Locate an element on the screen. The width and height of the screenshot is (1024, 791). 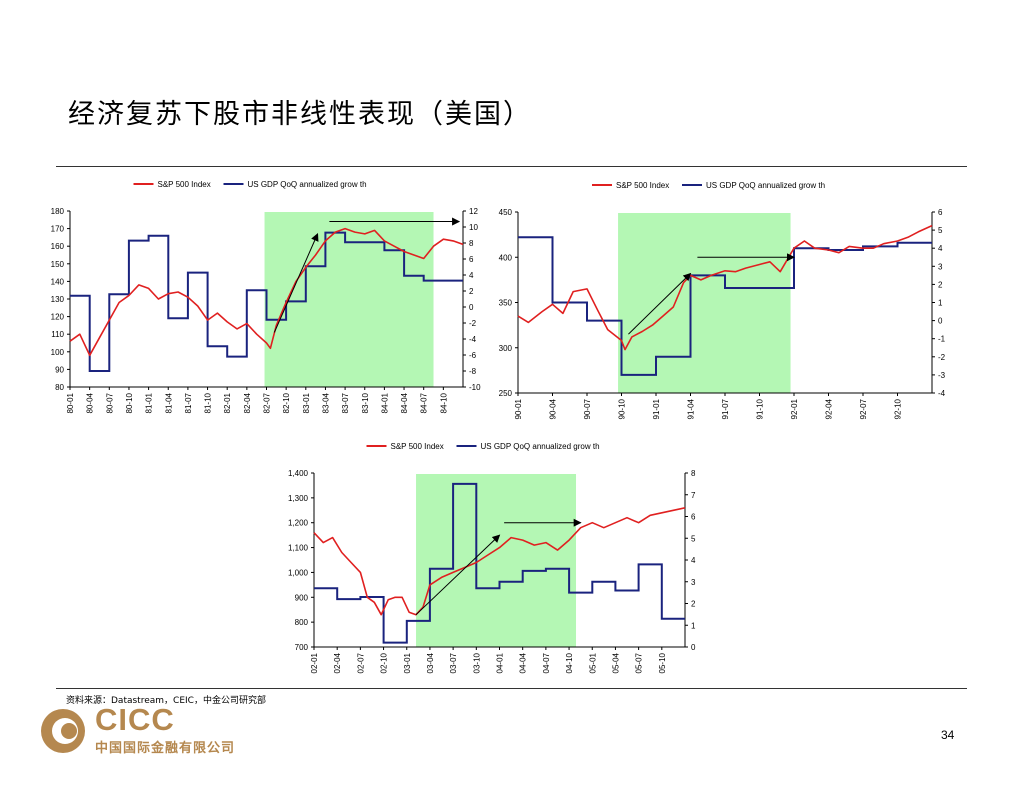
page-title: 经济复苏下股市非线性表现（美国） is located at coordinates (300, 114).